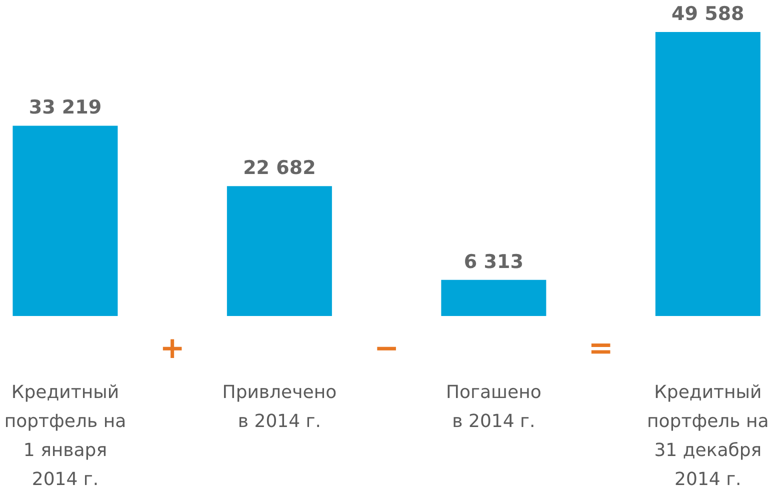 This screenshot has width=783, height=504. I want to click on x-tick-label: Привлечено в 2014 г., so click(279, 407).